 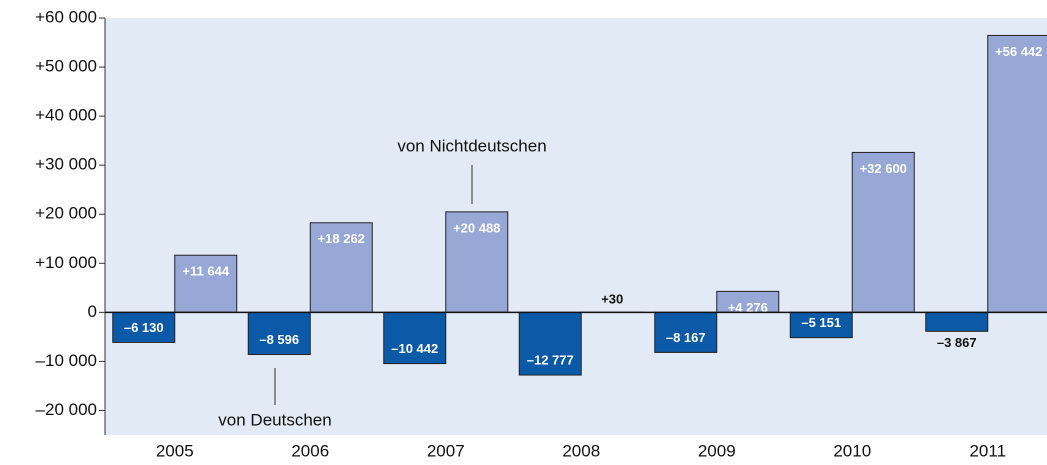 I want to click on x-tick-label: 2006, so click(x=310, y=450).